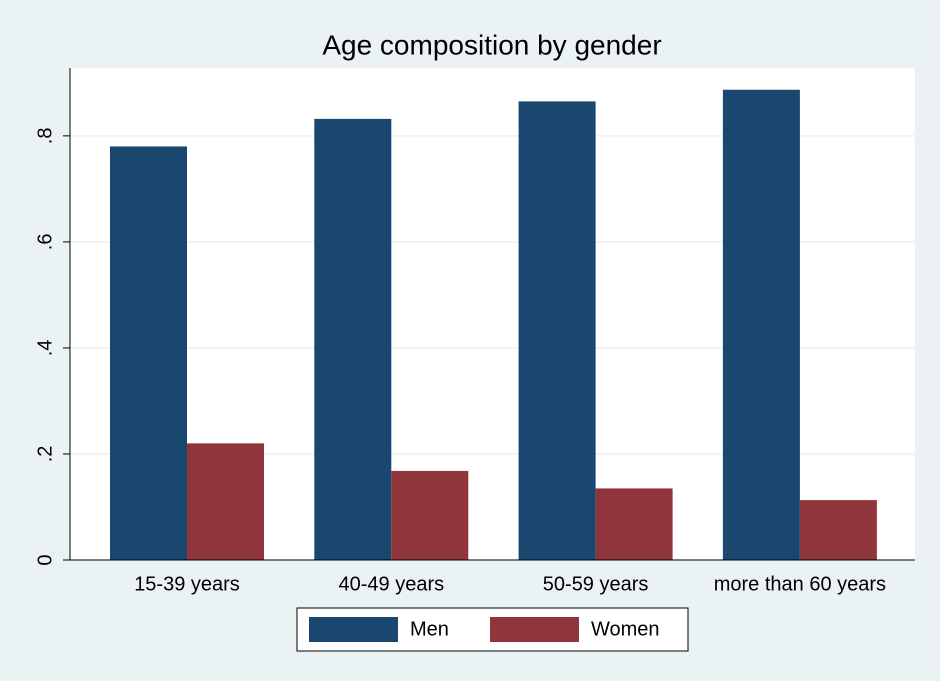 Image resolution: width=940 pixels, height=681 pixels. What do you see at coordinates (45, 136) in the screenshot?
I see `y-tick-label: .8` at bounding box center [45, 136].